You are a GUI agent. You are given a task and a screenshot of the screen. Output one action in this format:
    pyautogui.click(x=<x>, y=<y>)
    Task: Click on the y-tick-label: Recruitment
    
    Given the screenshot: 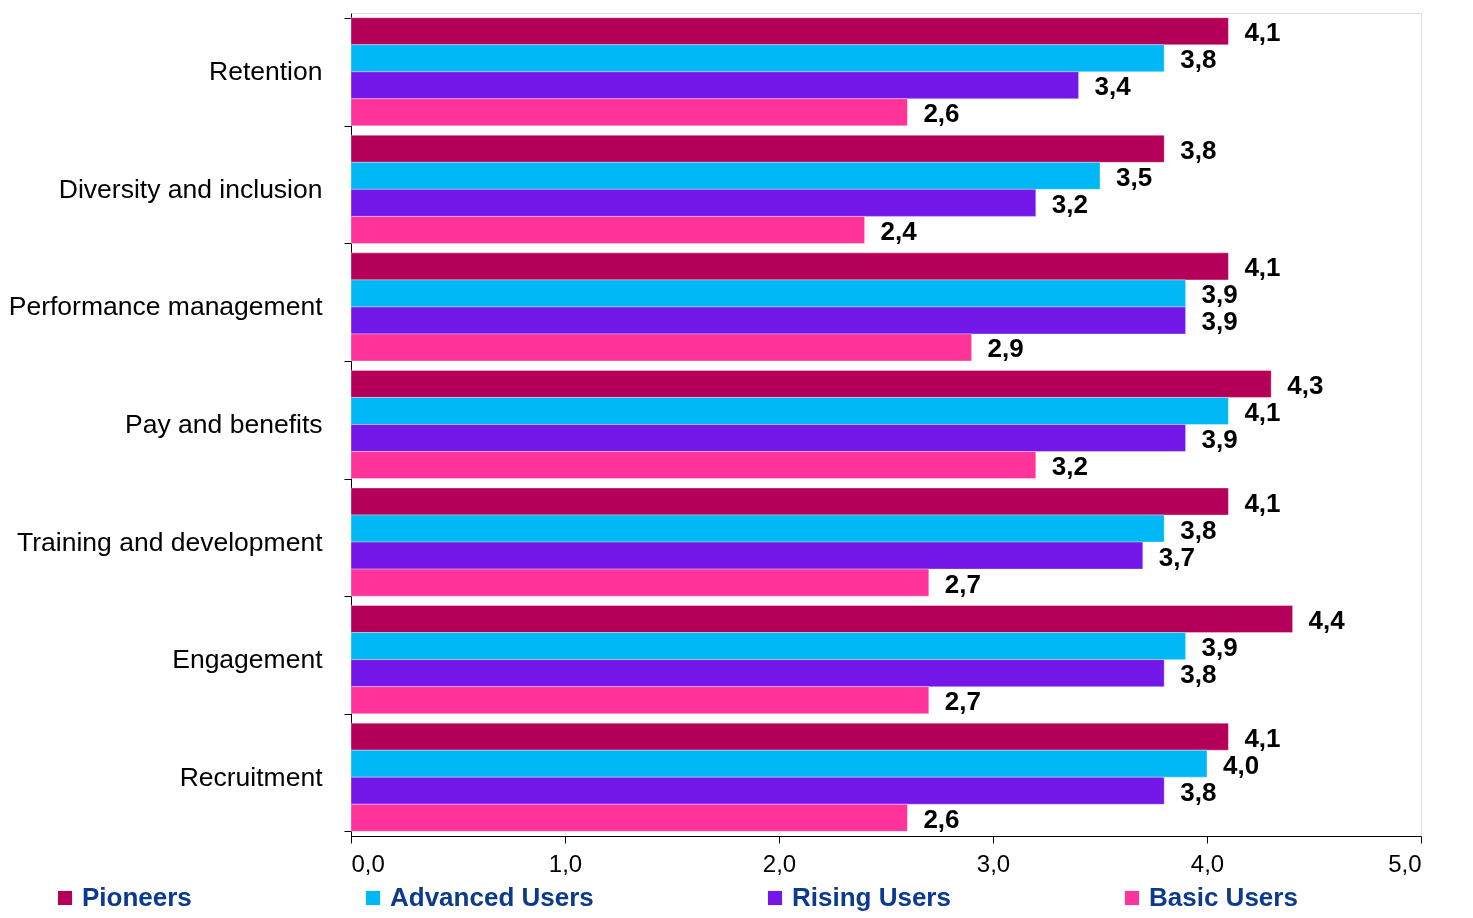 What is the action you would take?
    pyautogui.click(x=251, y=776)
    